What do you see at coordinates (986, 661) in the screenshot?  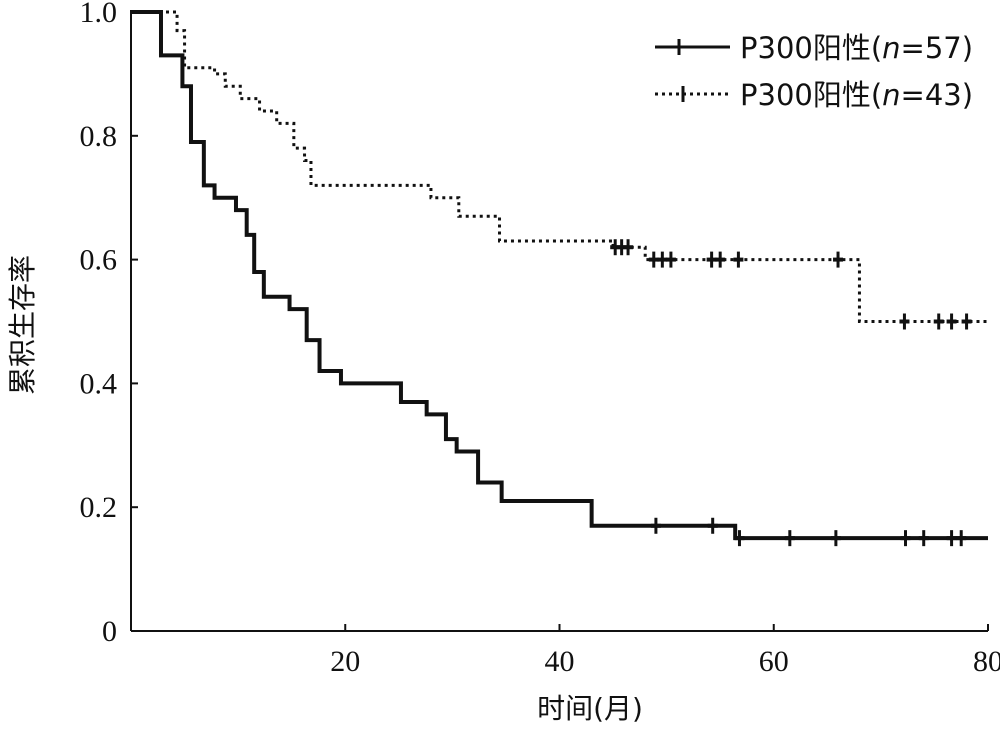 I see `x-tick-label: 80` at bounding box center [986, 661].